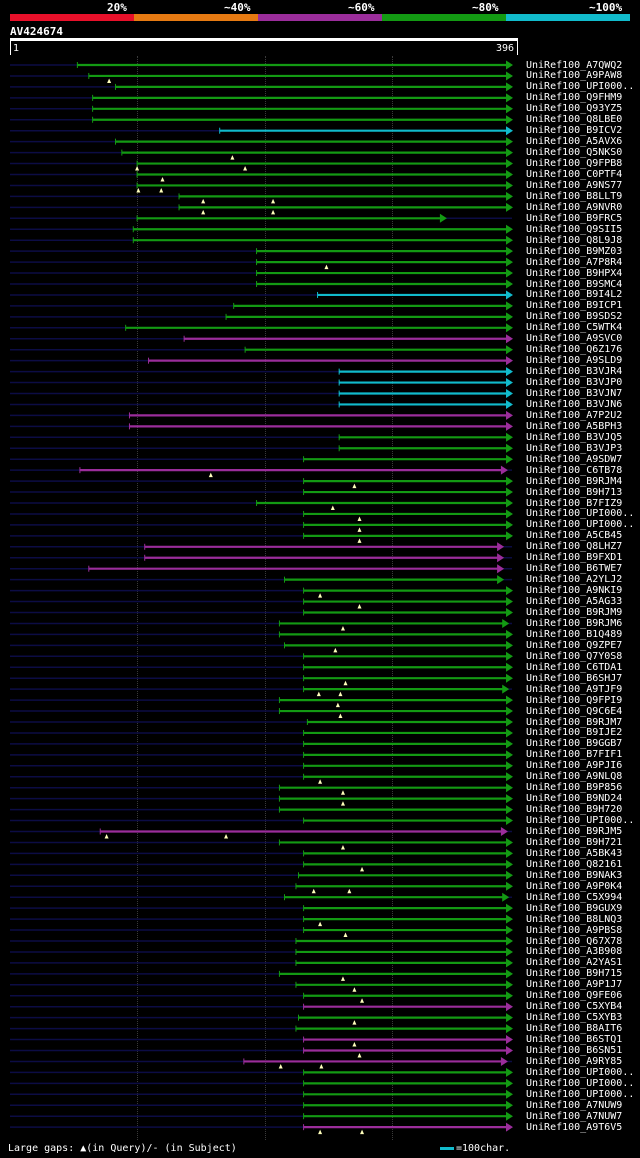 The image size is (640, 1158). I want to click on hit-label: UniRef100_A9SDW7, so click(574, 459).